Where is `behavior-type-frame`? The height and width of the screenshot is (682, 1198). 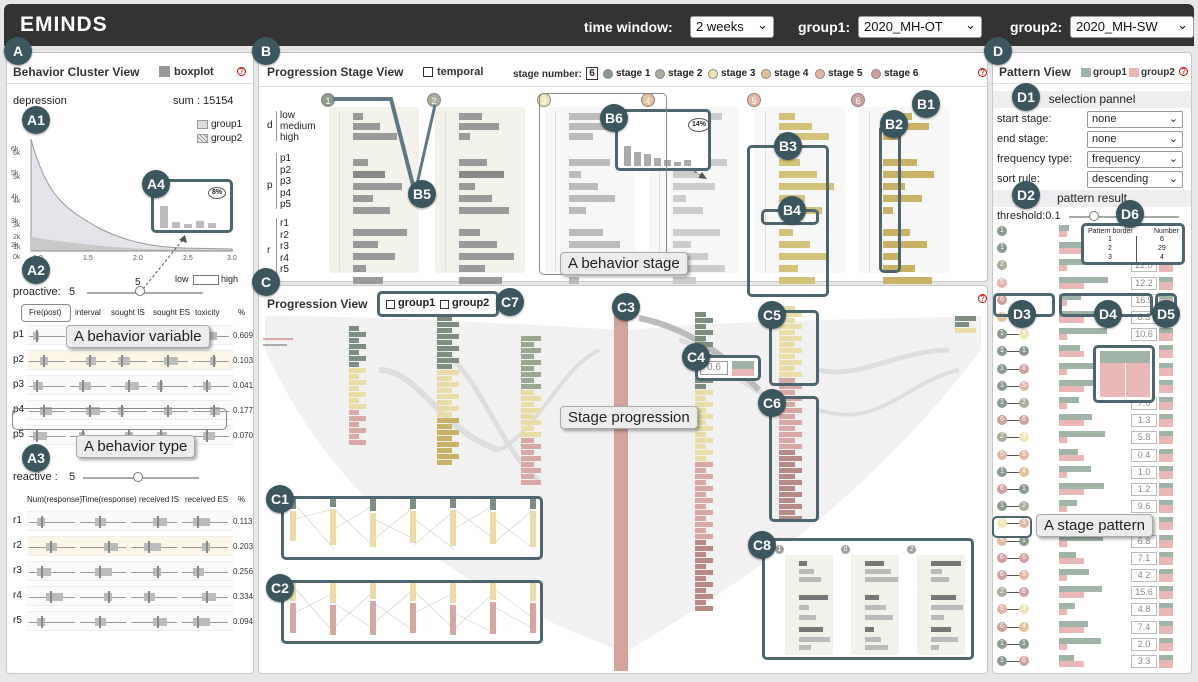 behavior-type-frame is located at coordinates (119, 419).